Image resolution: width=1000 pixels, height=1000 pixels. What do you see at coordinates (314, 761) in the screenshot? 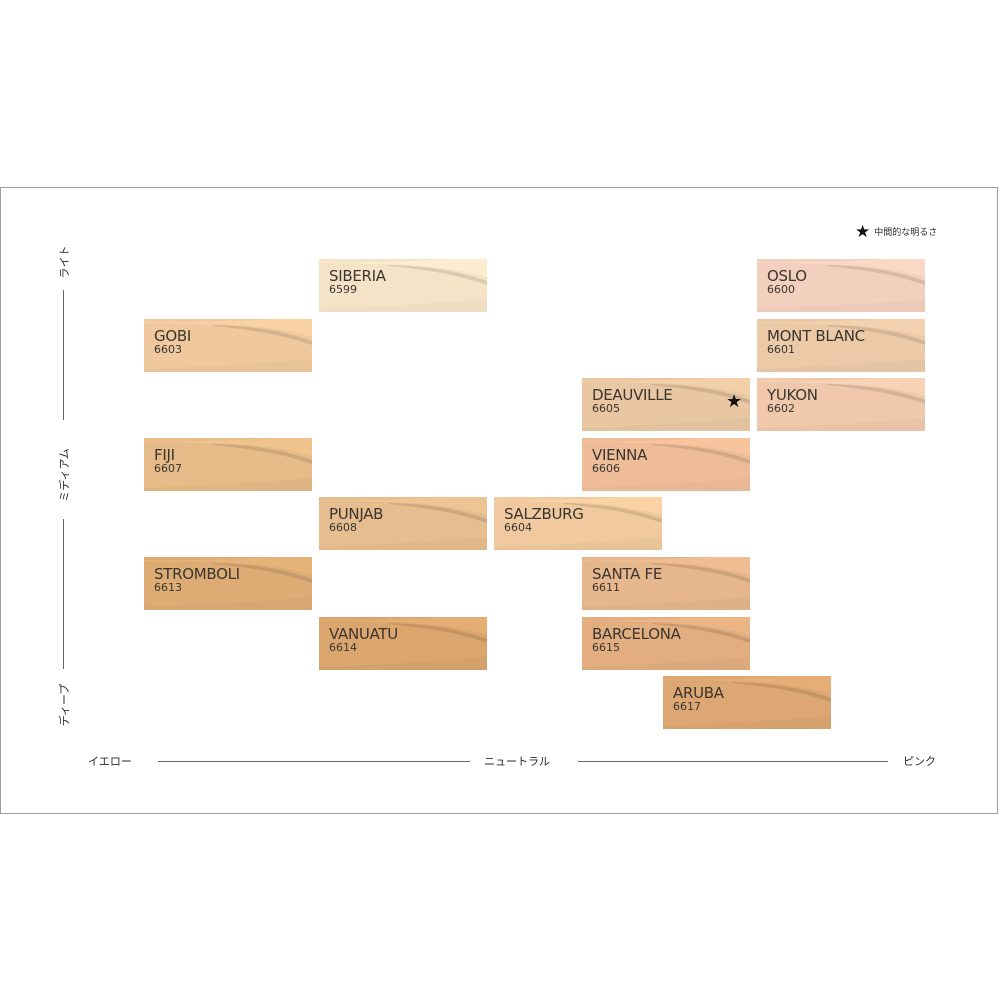
I see `x-axis-line-left` at bounding box center [314, 761].